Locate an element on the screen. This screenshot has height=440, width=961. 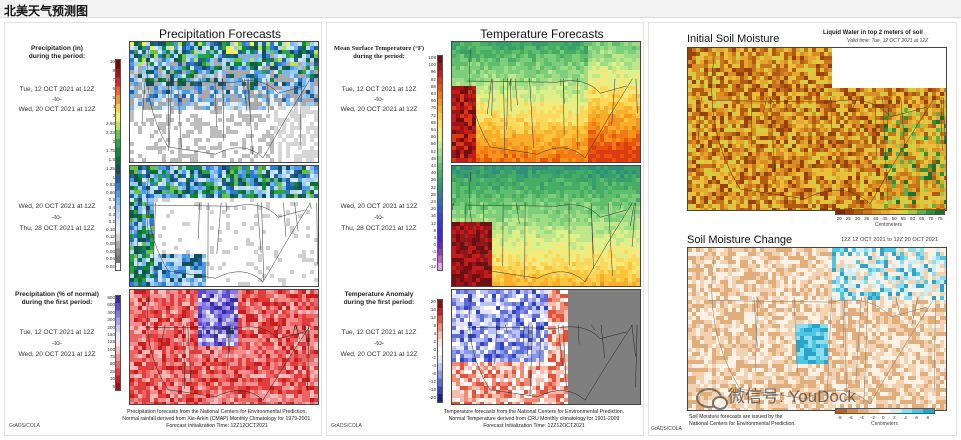
colorbar-tick-label: 24 is located at coordinates (433, 201).